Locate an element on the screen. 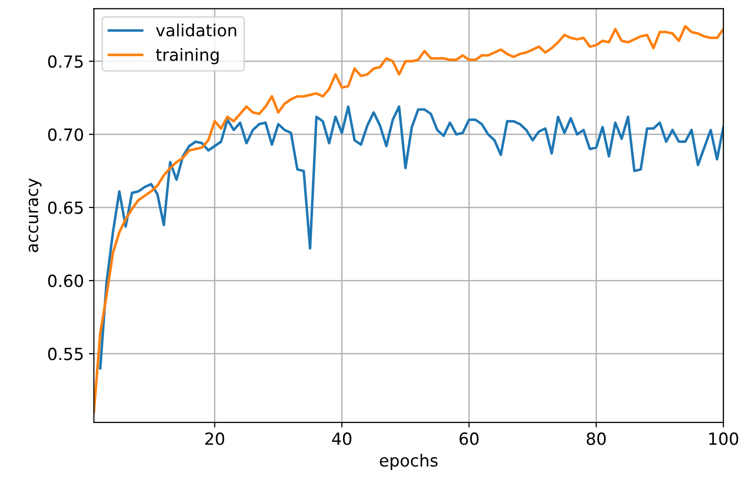 This screenshot has width=745, height=480. y-tick-label: 0.60 is located at coordinates (66, 281).